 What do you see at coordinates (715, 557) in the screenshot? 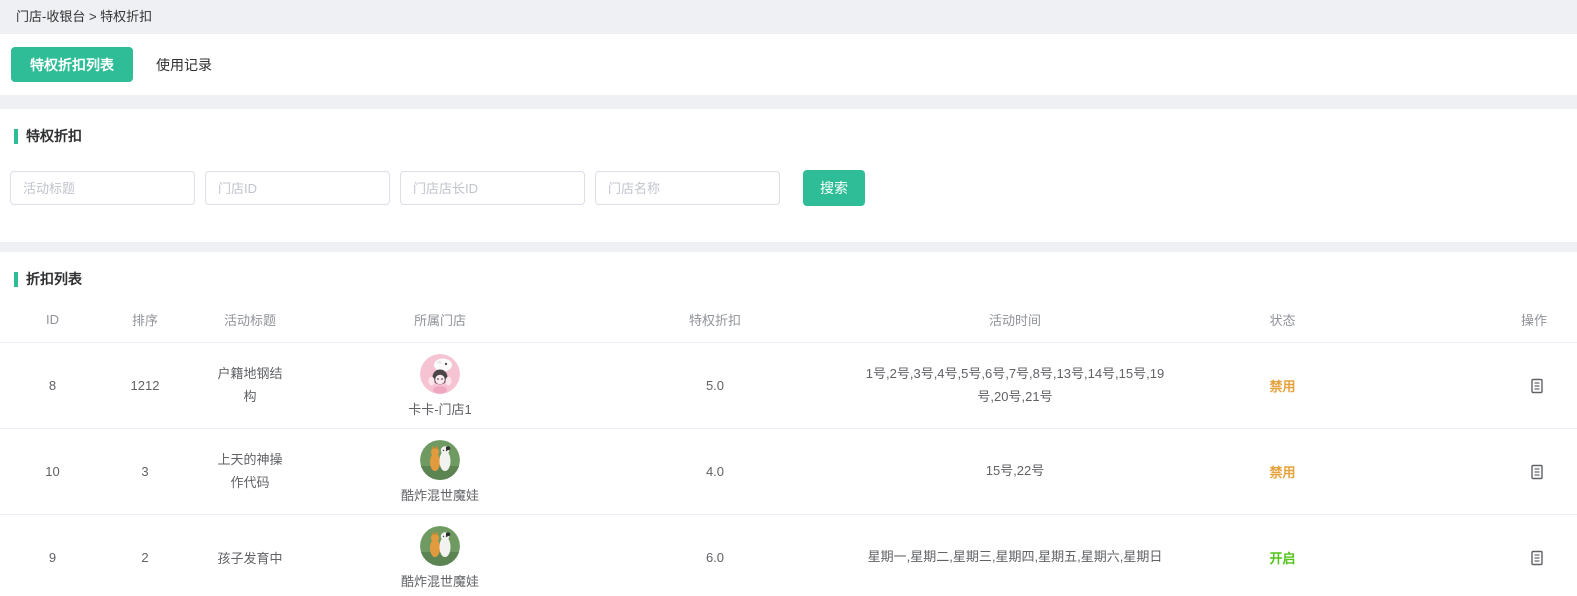
I see `row-discount: 6.0` at bounding box center [715, 557].